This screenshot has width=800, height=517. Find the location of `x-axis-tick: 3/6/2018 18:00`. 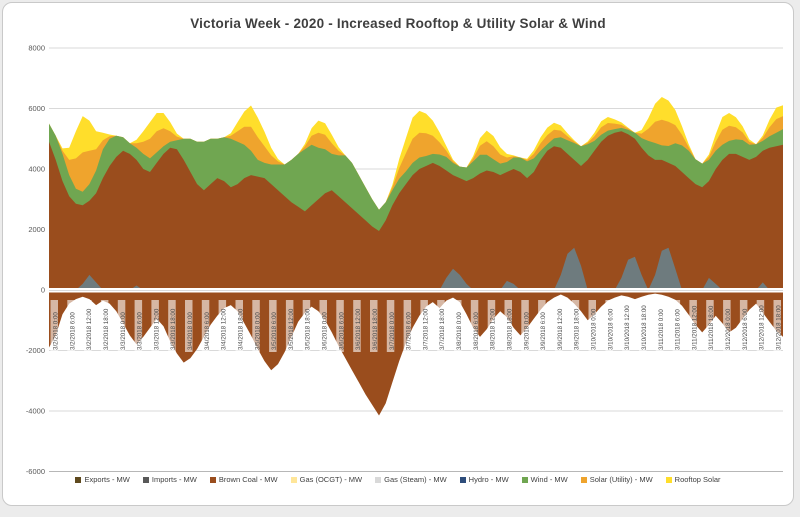

x-axis-tick: 3/6/2018 18:00 is located at coordinates (374, 326).